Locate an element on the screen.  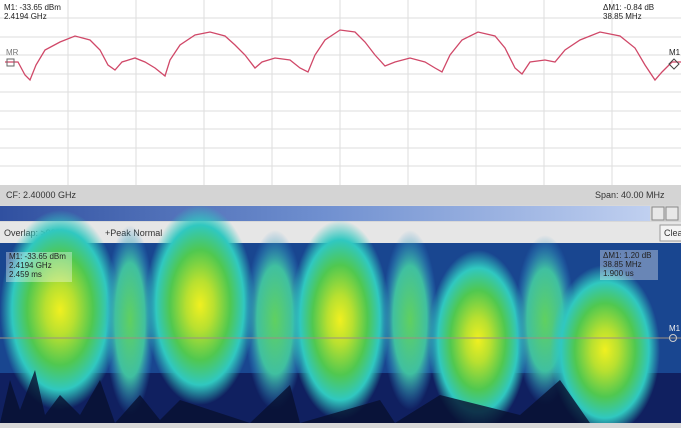
delta-box is located at coordinates (629, 265).